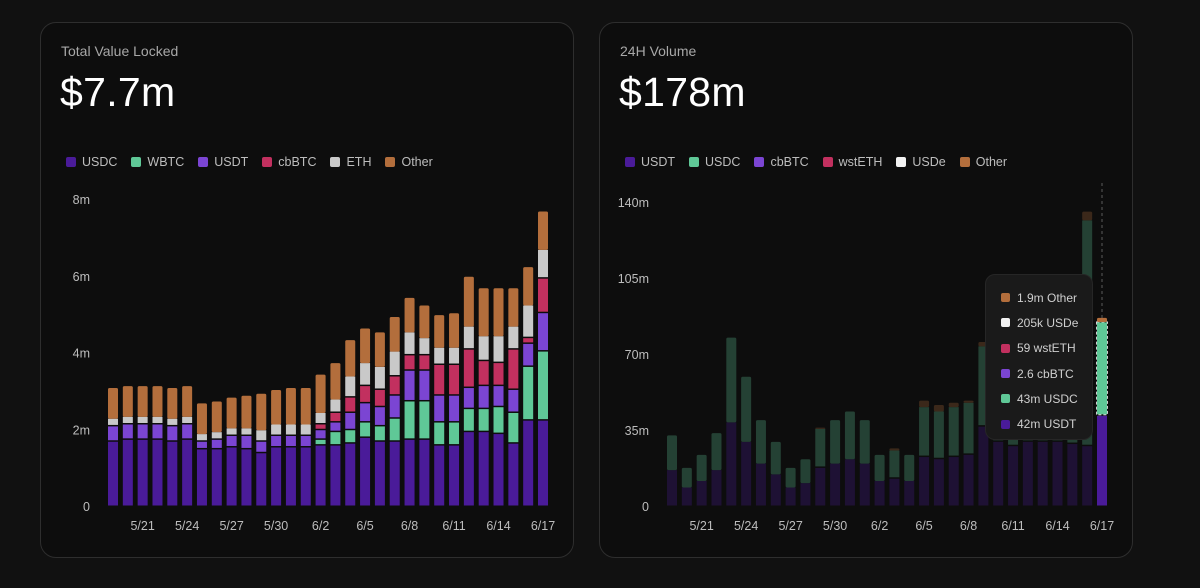 This screenshot has width=1200, height=588. Describe the element at coordinates (781, 162) in the screenshot. I see `volume-legend-item: cbBTC` at that location.